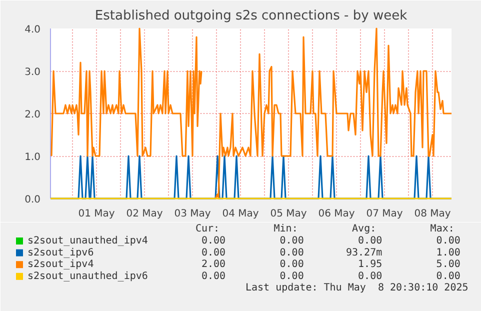 This screenshot has width=481, height=311. Describe the element at coordinates (331, 252) in the screenshot. I see `text: 0.00 0.00 93.27m 1.00` at that location.